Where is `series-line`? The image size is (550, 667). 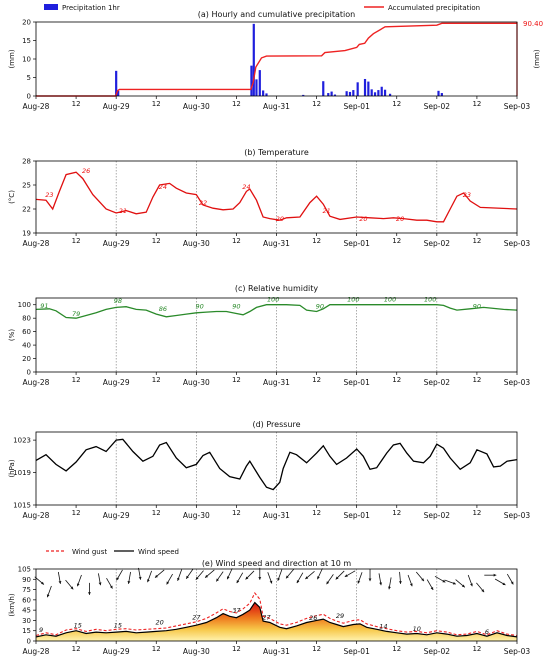 series-line is located at coordinates (276, 197).